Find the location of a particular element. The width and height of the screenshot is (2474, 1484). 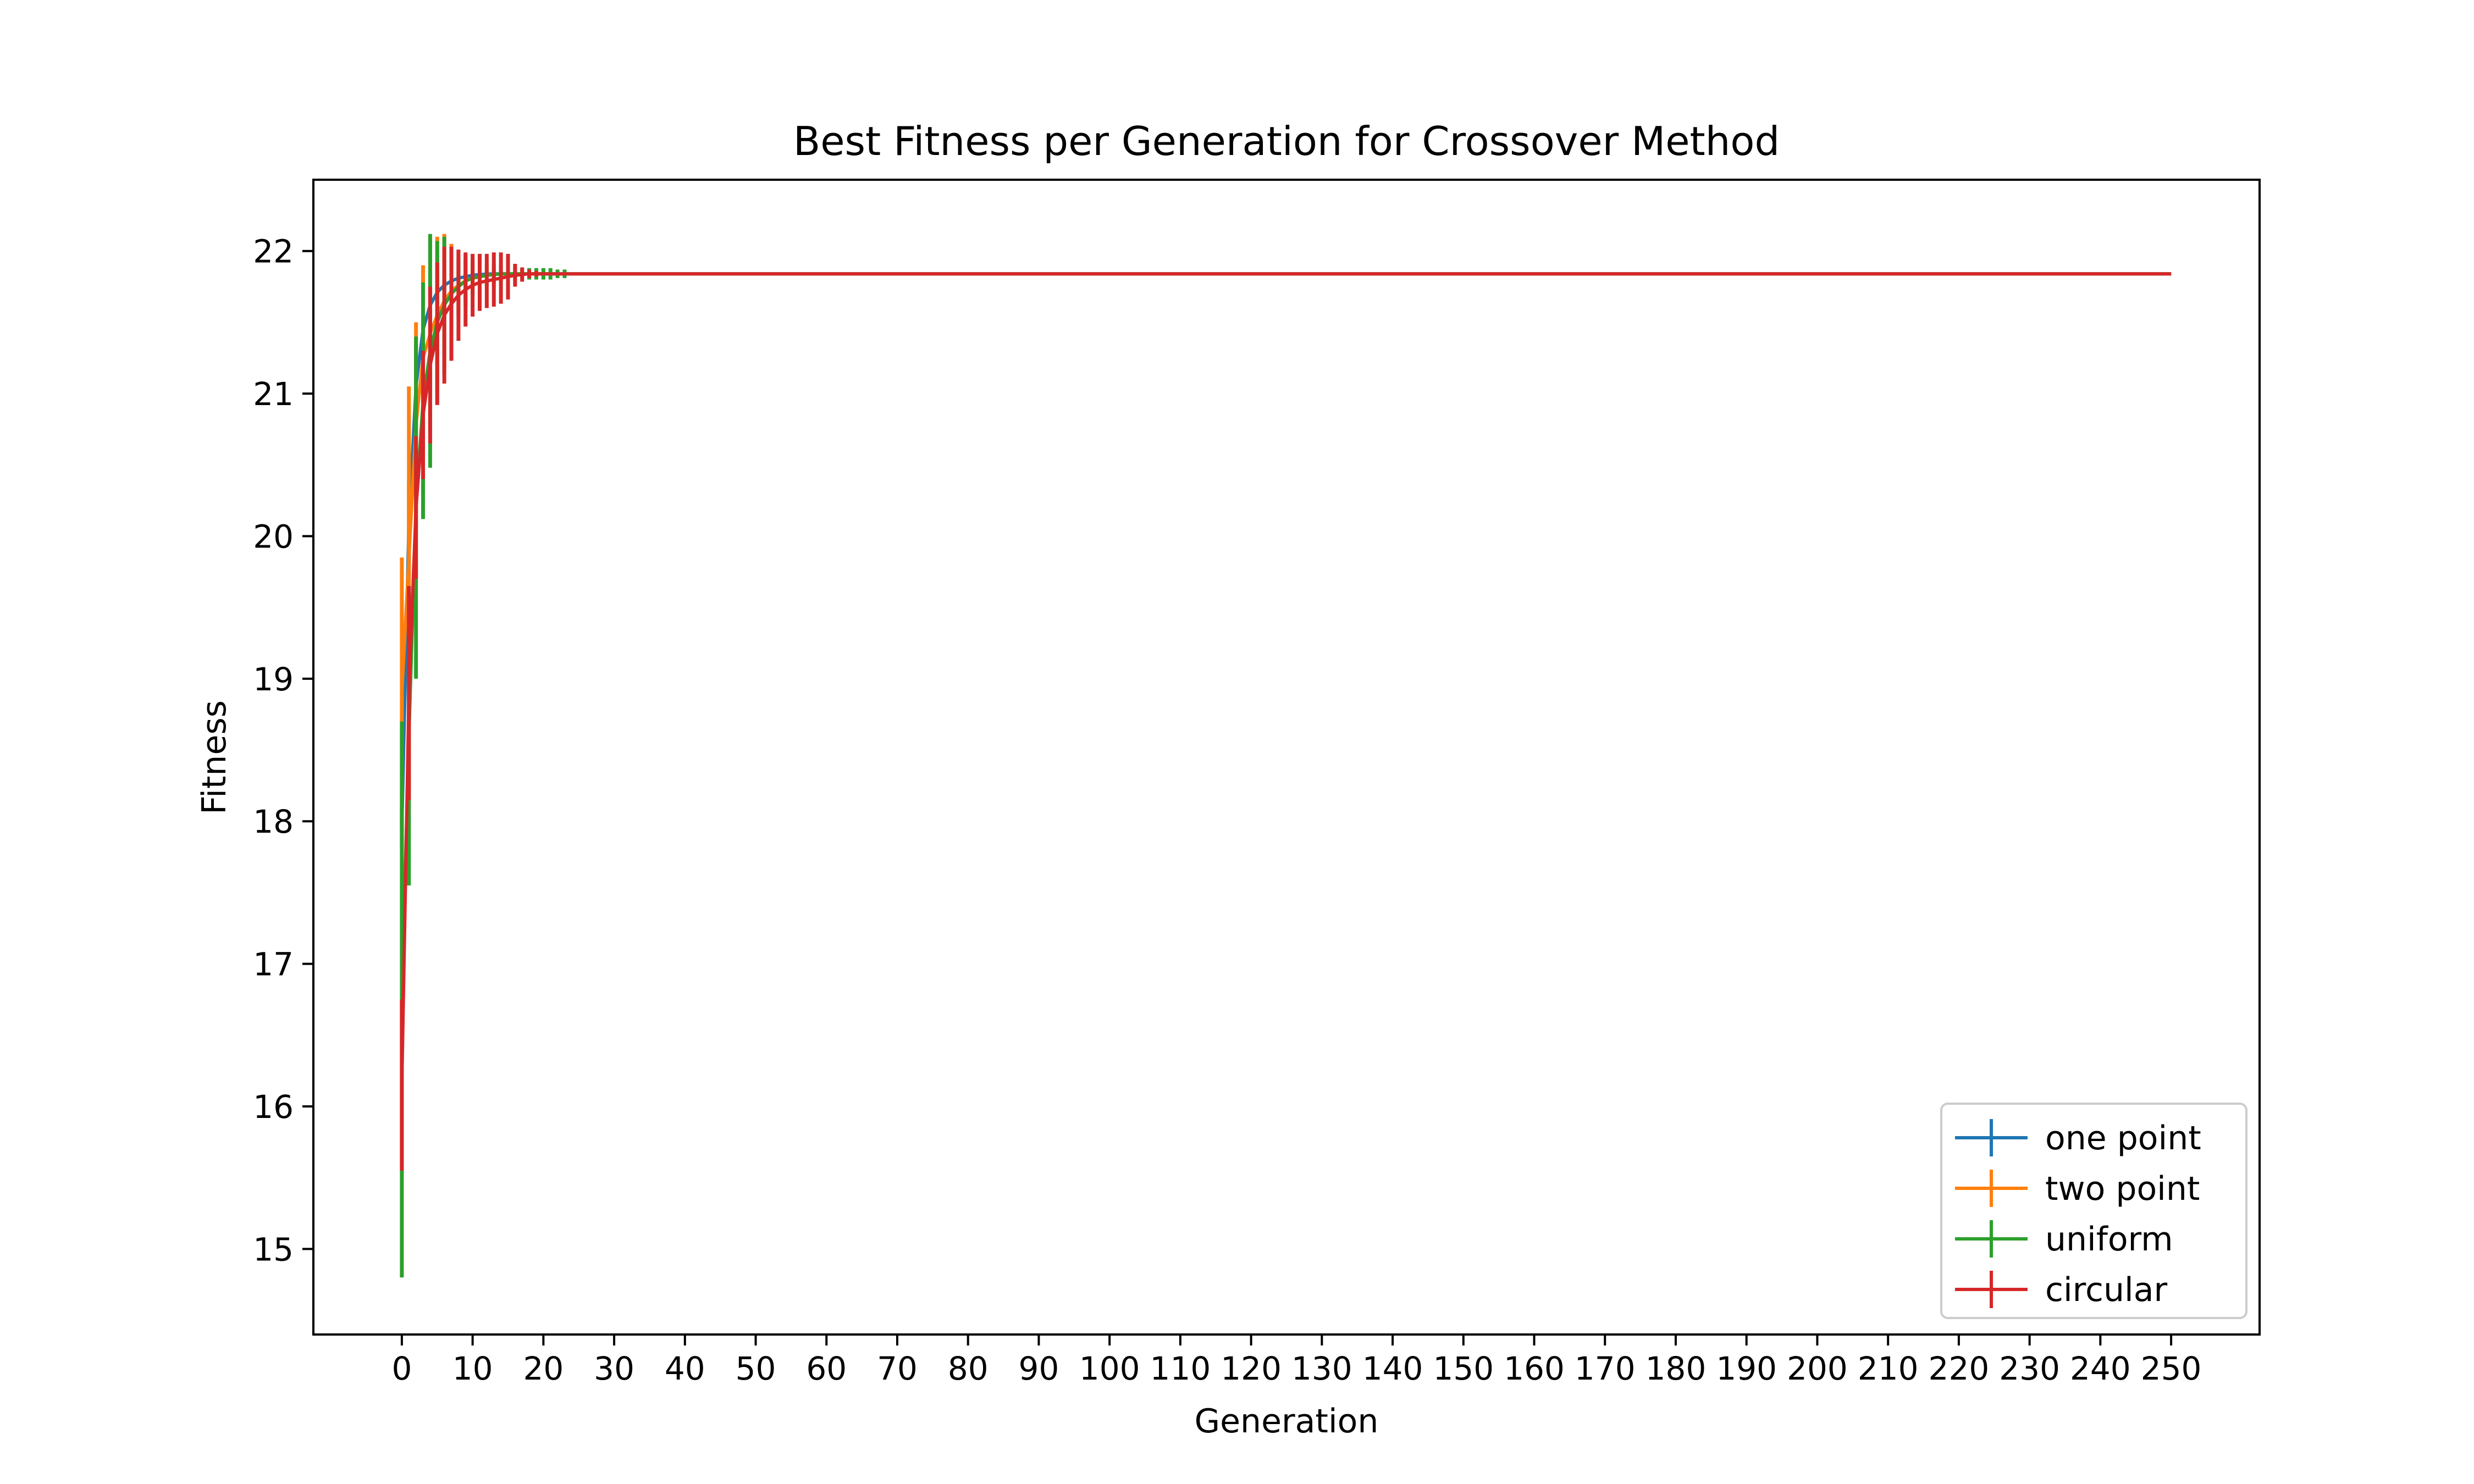

x-tick-label: 110 is located at coordinates (1181, 1368).